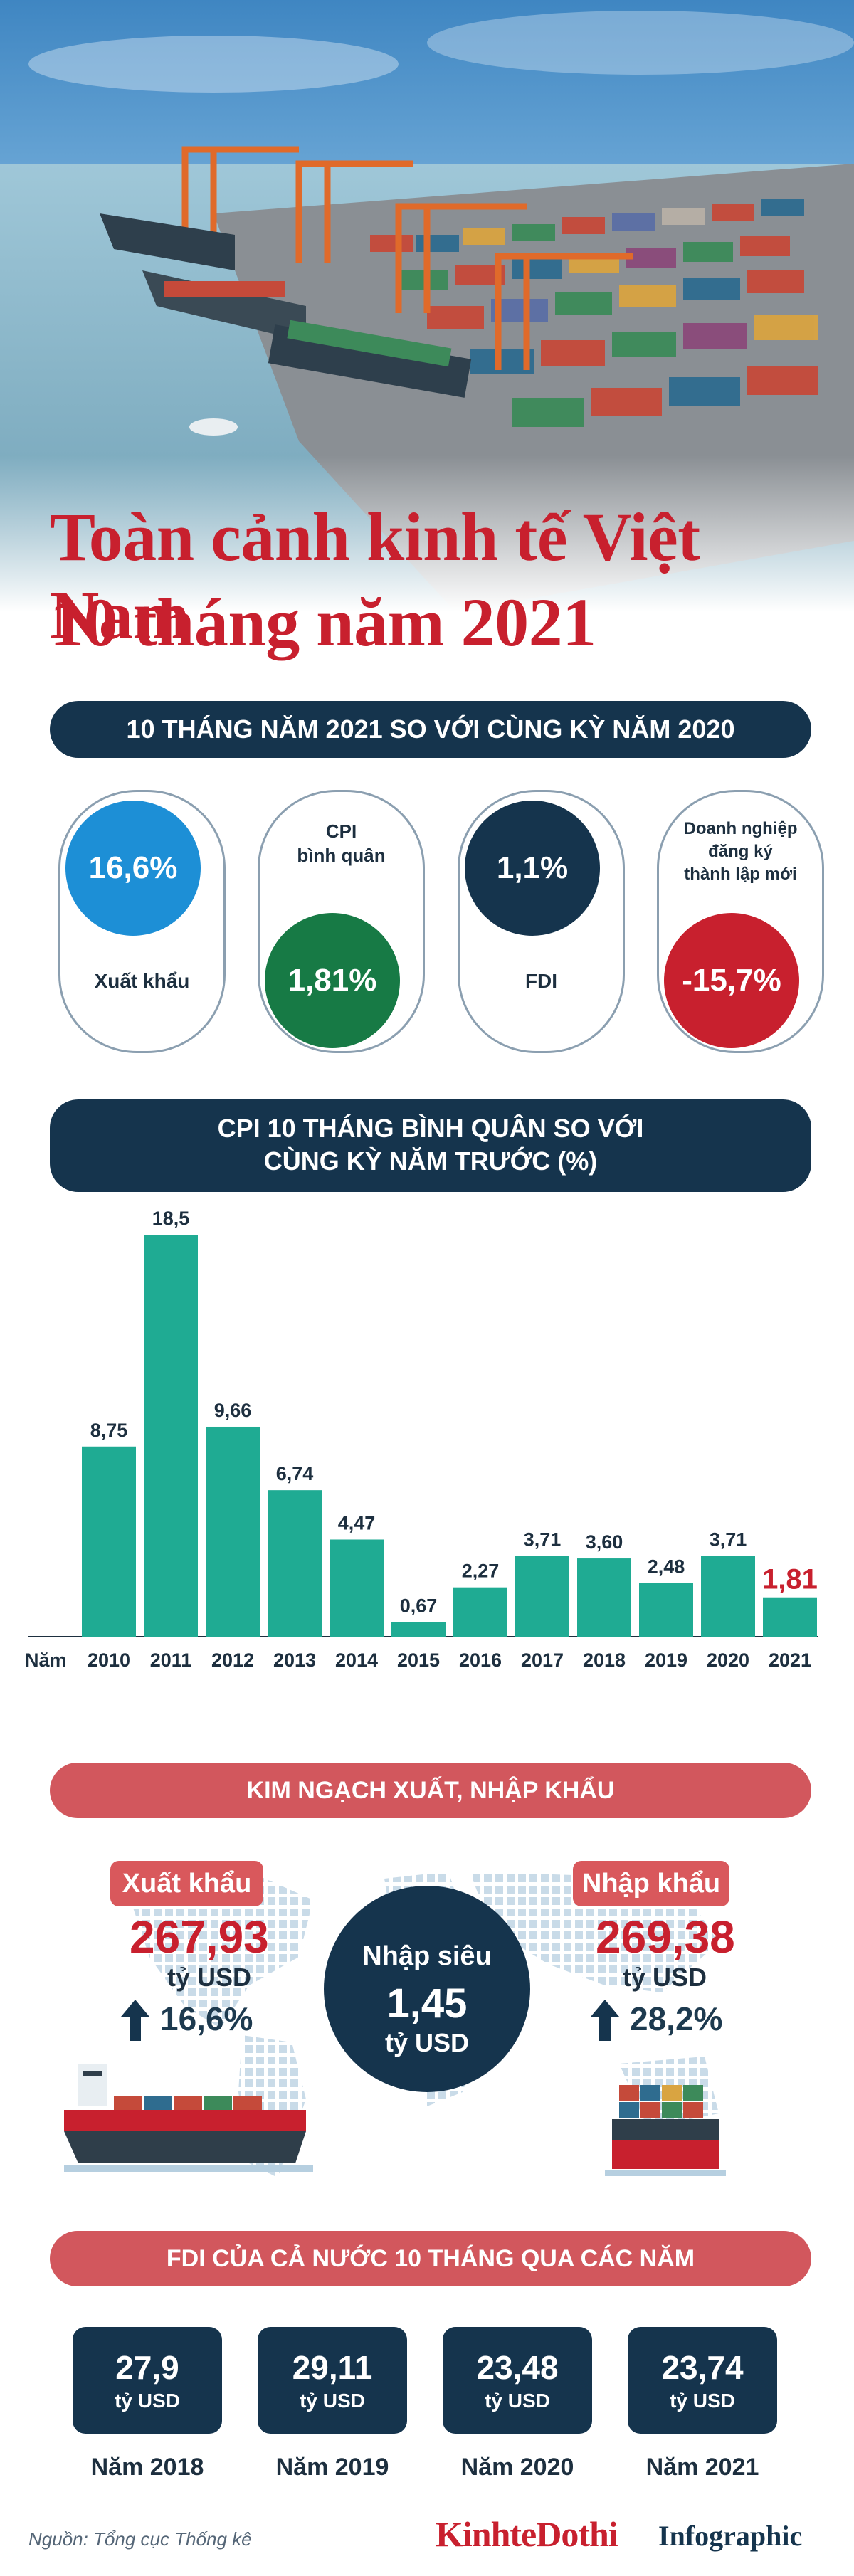  Describe the element at coordinates (233, 1531) in the screenshot. I see `bar-2012` at that location.